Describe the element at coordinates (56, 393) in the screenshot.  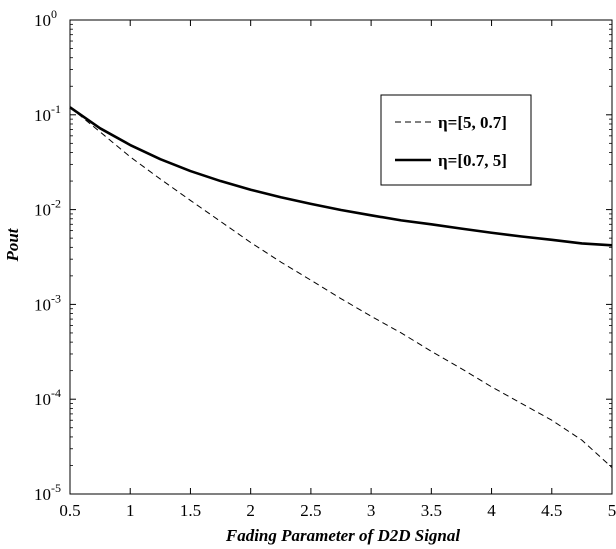
I see `y-tick-exponent: -4` at that location.